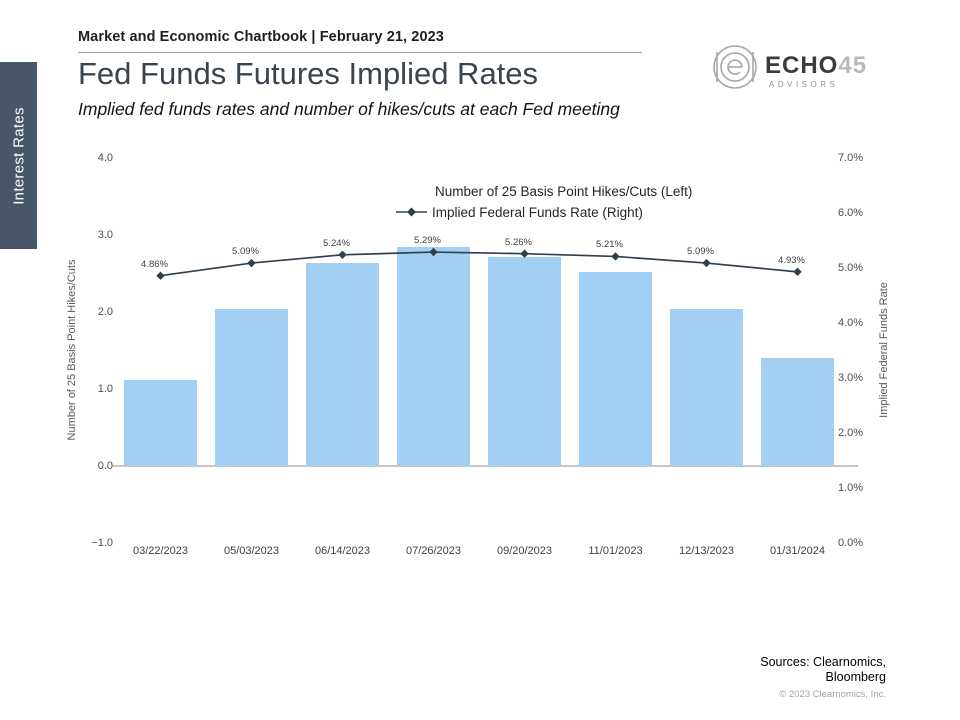 The width and height of the screenshot is (960, 720). I want to click on right-tick-6.0%: 6.0%, so click(851, 212).